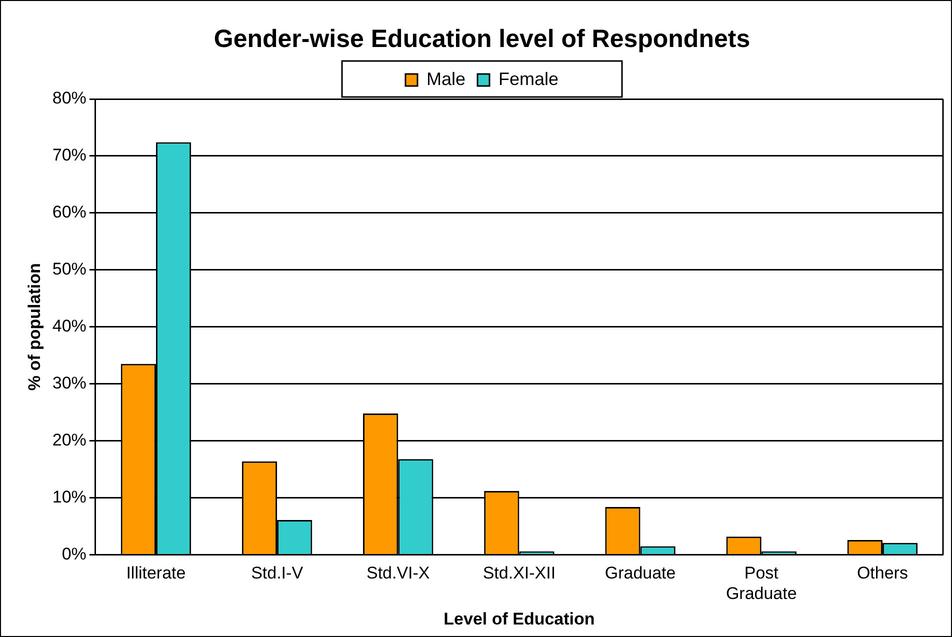  What do you see at coordinates (519, 573) in the screenshot?
I see `x-tick-label: Std.XI-XII` at bounding box center [519, 573].